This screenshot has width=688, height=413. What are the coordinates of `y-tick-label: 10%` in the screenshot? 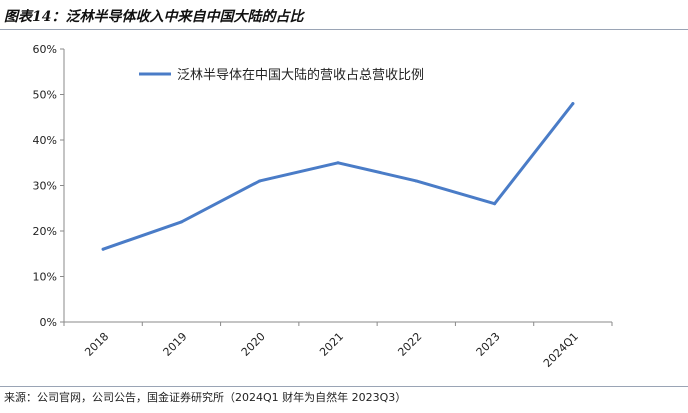 It's located at (45, 277).